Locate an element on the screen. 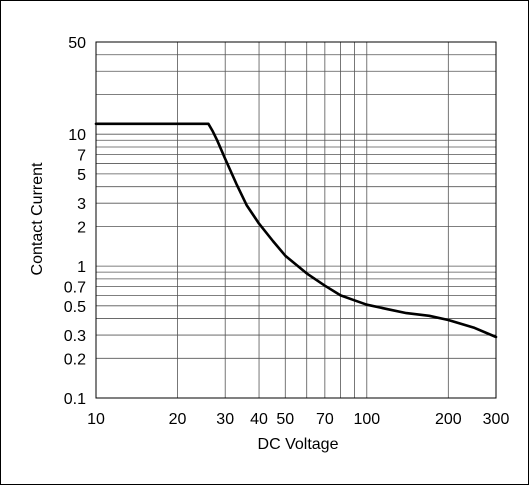  x-axis-label: DC Voltage is located at coordinates (298, 444).